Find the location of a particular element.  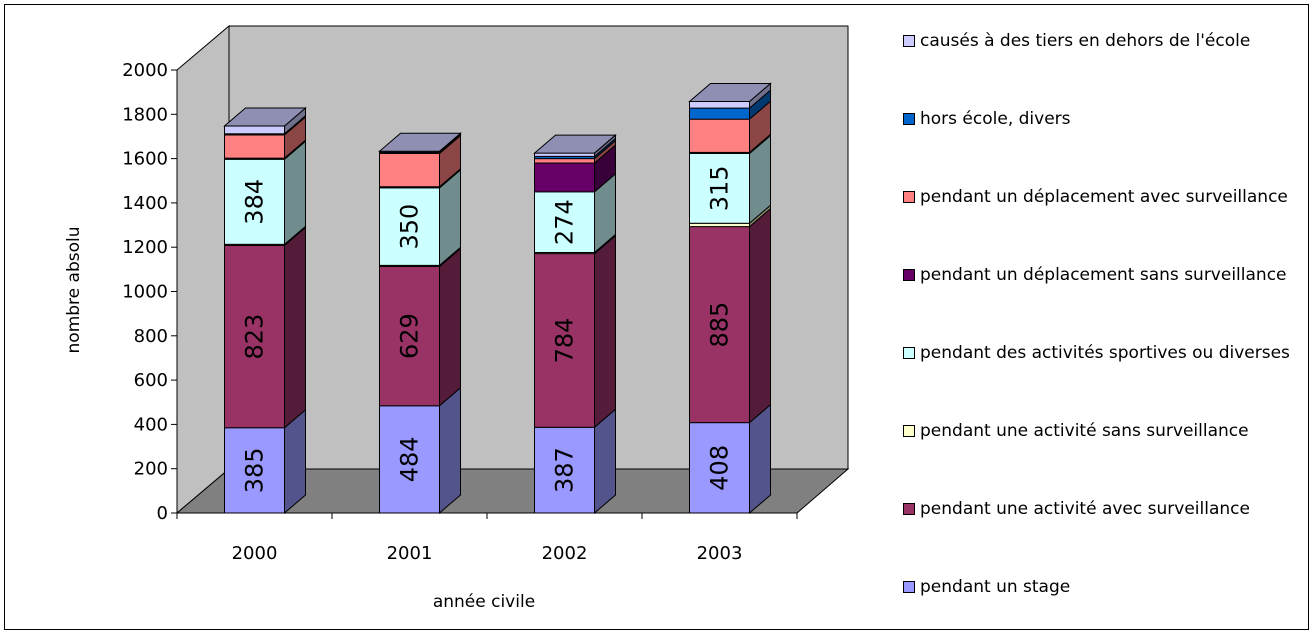

data-label: 823 is located at coordinates (255, 337).